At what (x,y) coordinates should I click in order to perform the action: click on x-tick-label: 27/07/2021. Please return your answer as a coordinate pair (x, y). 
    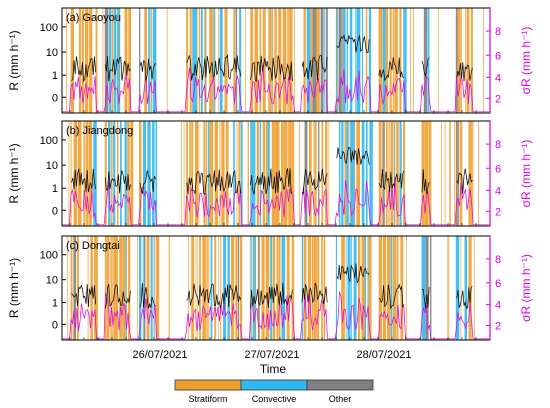
    Looking at the image, I should click on (271, 355).